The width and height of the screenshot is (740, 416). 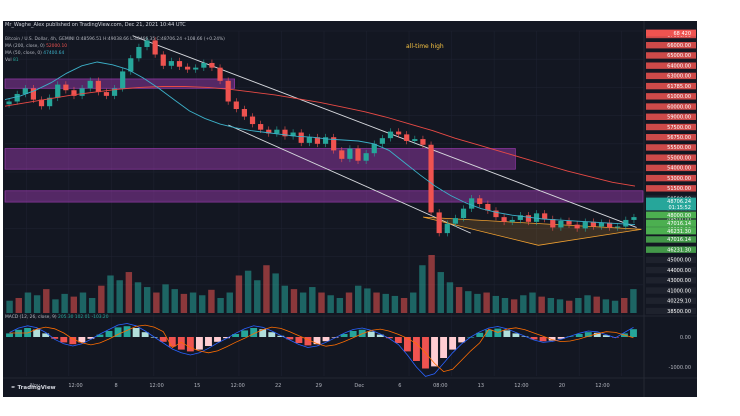 What do you see at coordinates (679, 77) in the screenshot?
I see `price-tick-label: 63000.00` at bounding box center [679, 77].